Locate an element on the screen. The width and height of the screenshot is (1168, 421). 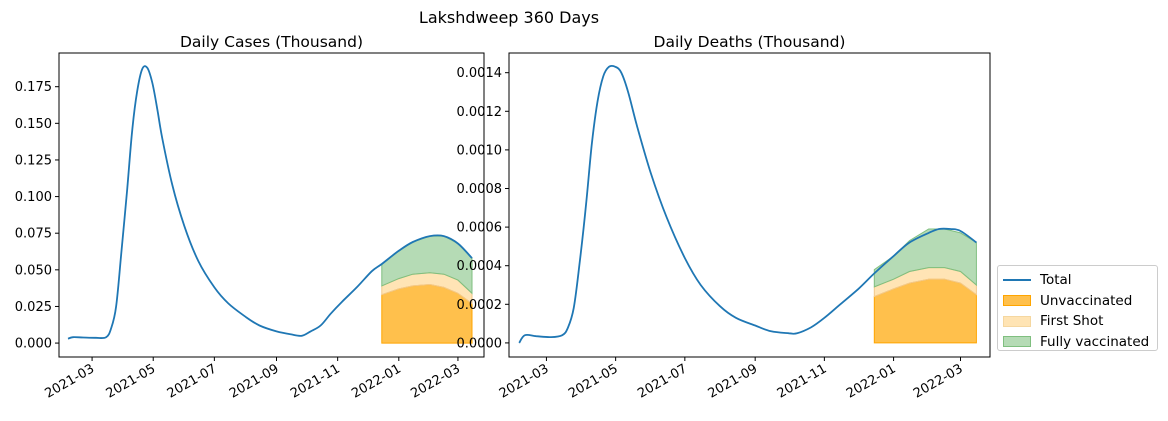
y-tick-label: 0.0002 is located at coordinates (480, 305).